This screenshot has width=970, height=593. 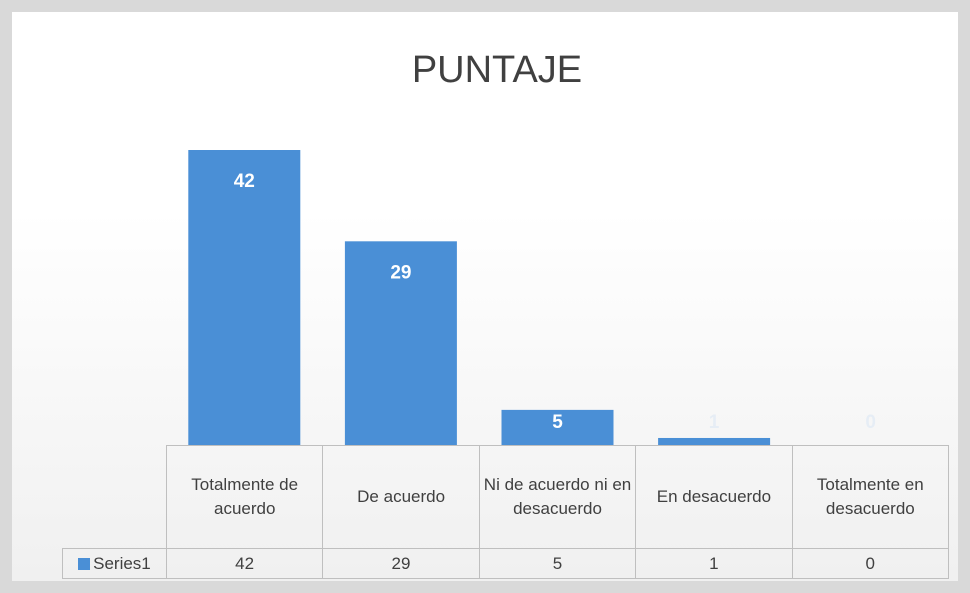 What do you see at coordinates (870, 422) in the screenshot?
I see `data-label: 0` at bounding box center [870, 422].